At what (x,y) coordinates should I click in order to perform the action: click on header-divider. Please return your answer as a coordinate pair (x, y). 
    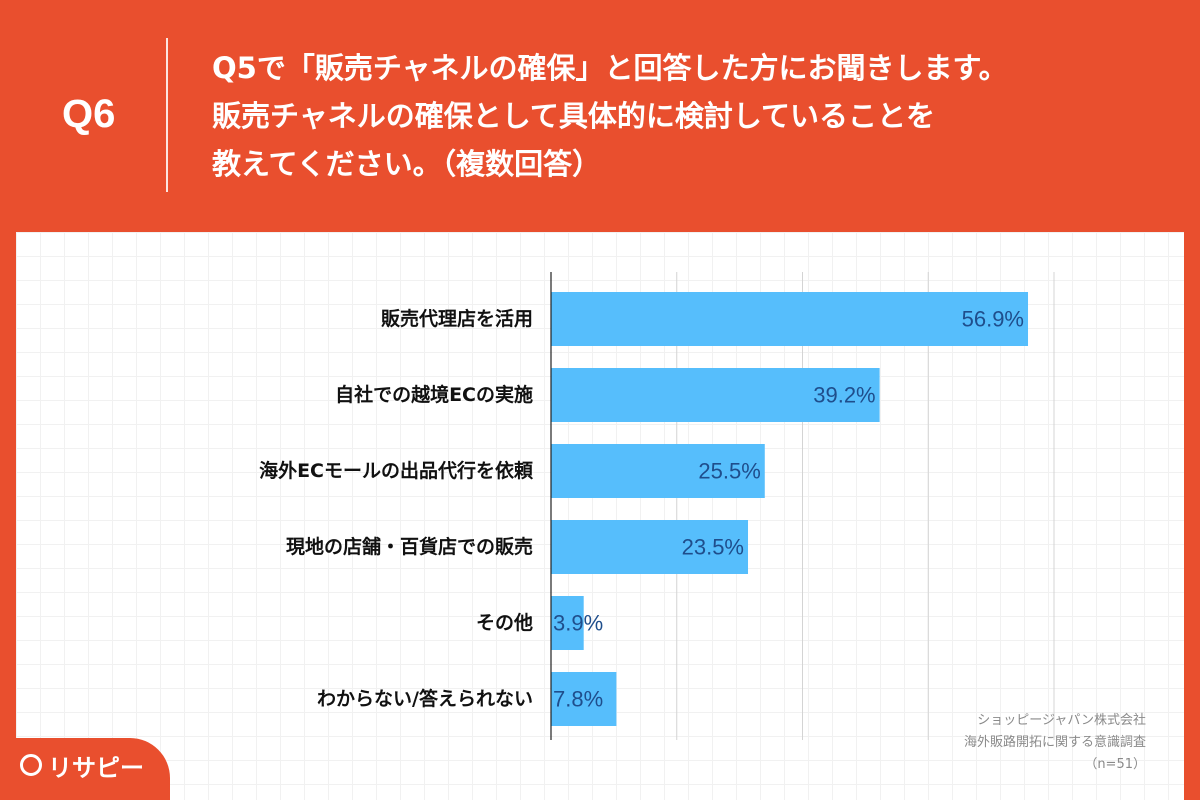
    Looking at the image, I should click on (167, 115).